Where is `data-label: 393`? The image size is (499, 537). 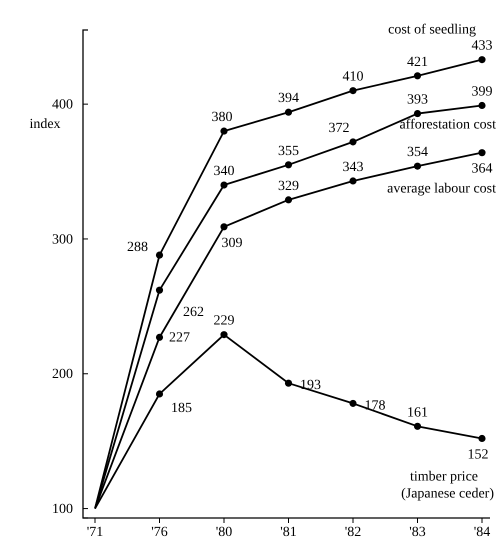
data-label: 393 is located at coordinates (417, 100).